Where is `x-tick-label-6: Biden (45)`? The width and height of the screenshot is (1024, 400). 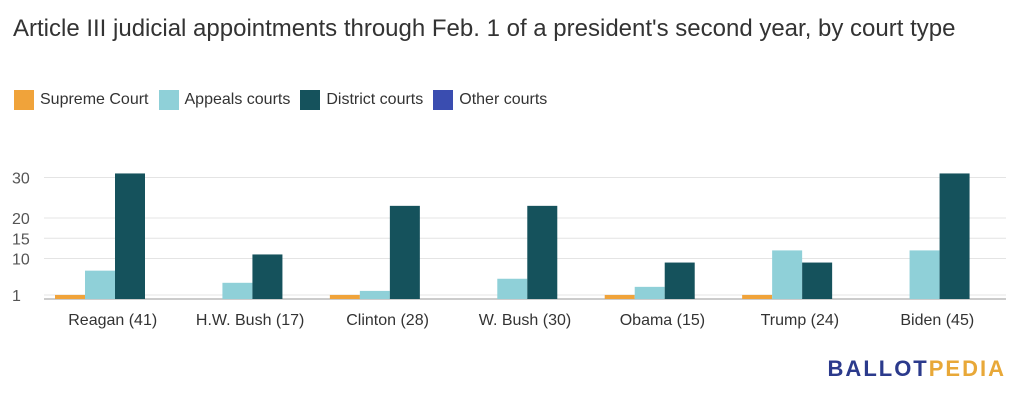
x-tick-label-6: Biden (45) is located at coordinates (937, 320).